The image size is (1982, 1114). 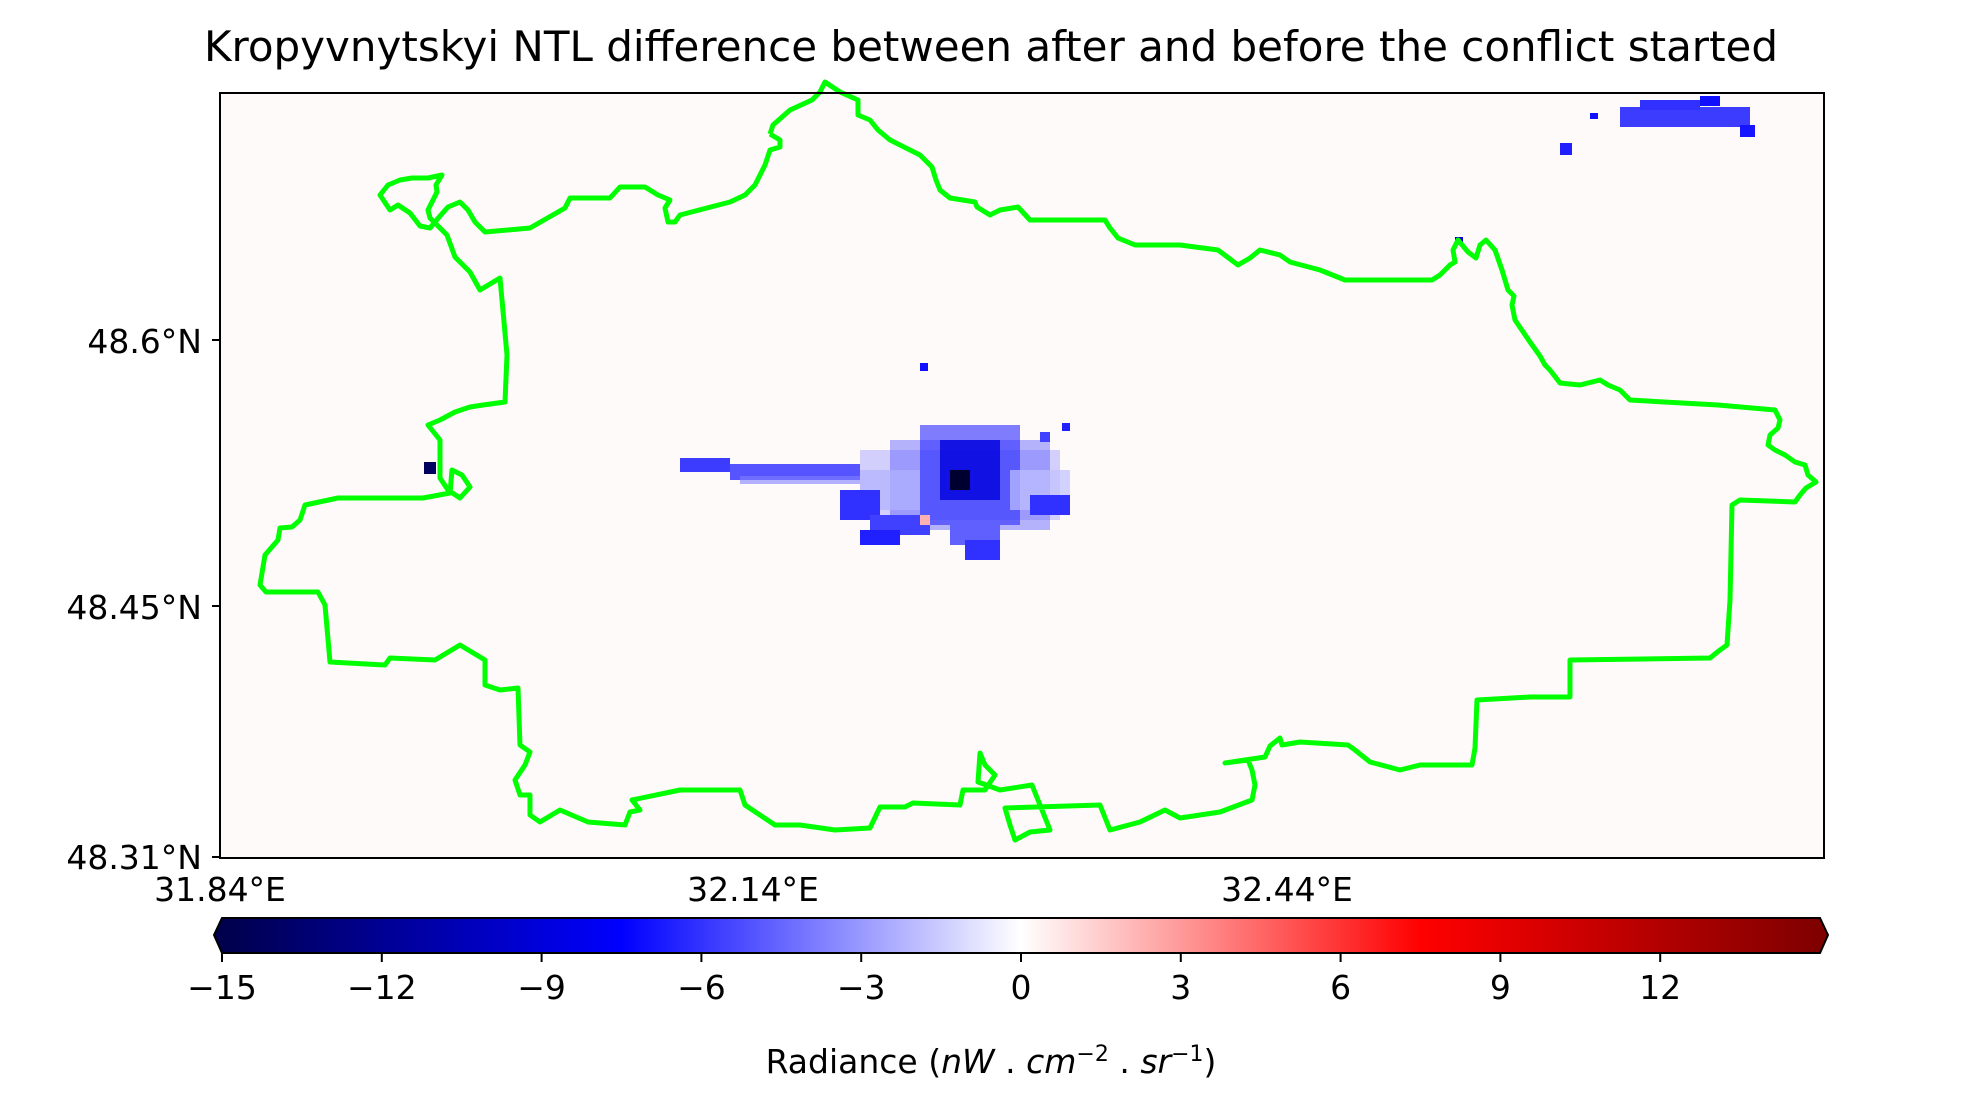 I want to click on colorbar-tick-label: −3, so click(x=861, y=987).